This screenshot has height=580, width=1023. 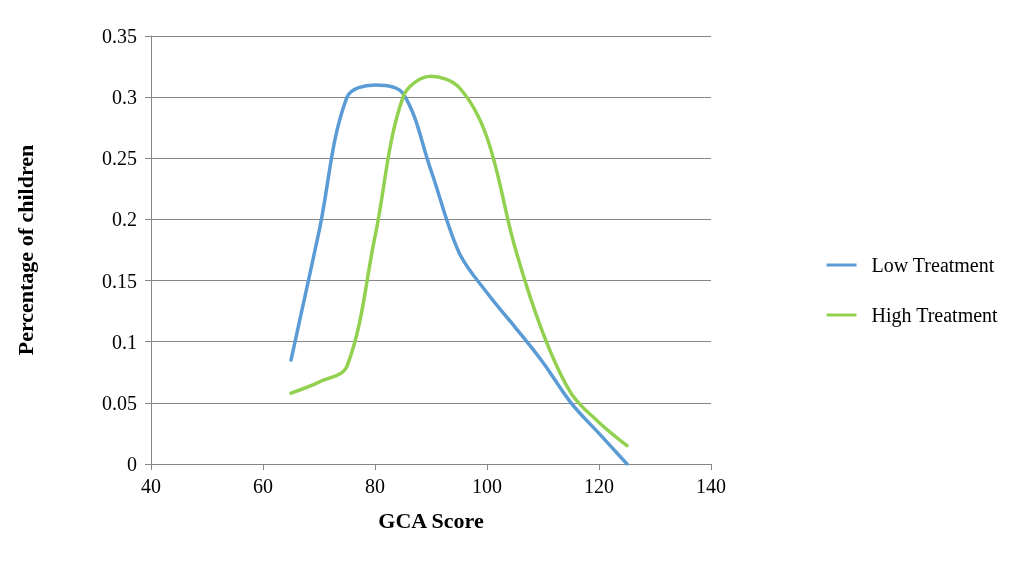 What do you see at coordinates (431, 520) in the screenshot?
I see `x-axis-title: GCA Score` at bounding box center [431, 520].